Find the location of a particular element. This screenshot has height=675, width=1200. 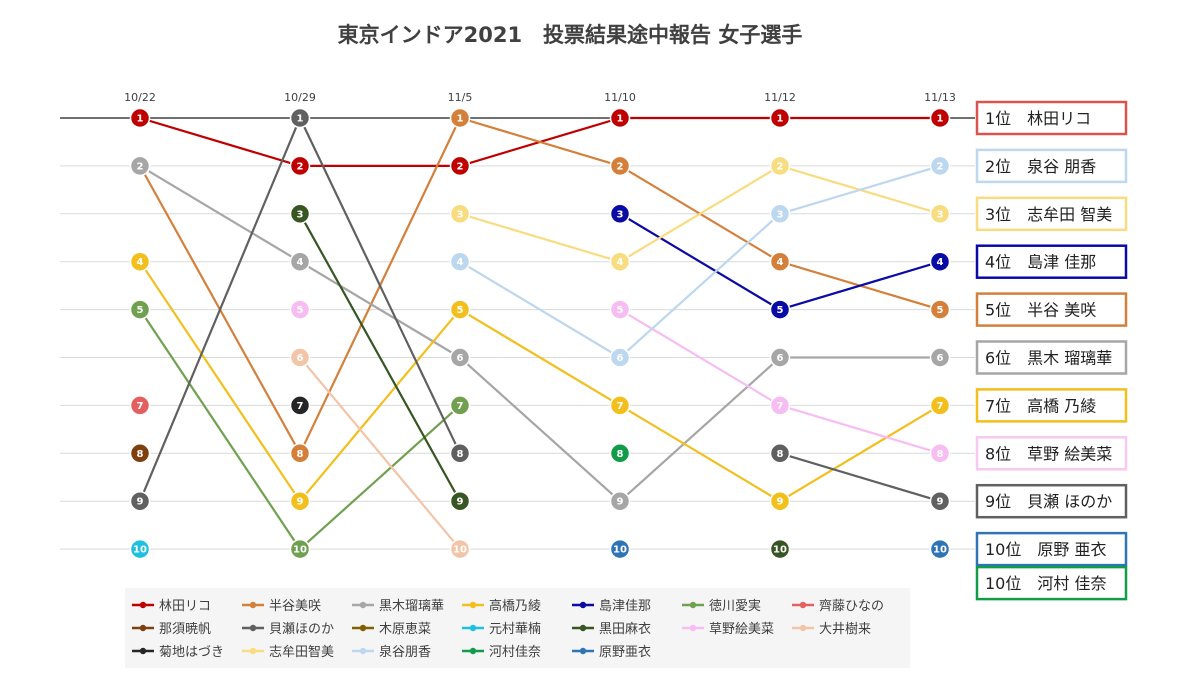

legend-label: 齊藤ひなの is located at coordinates (851, 606).